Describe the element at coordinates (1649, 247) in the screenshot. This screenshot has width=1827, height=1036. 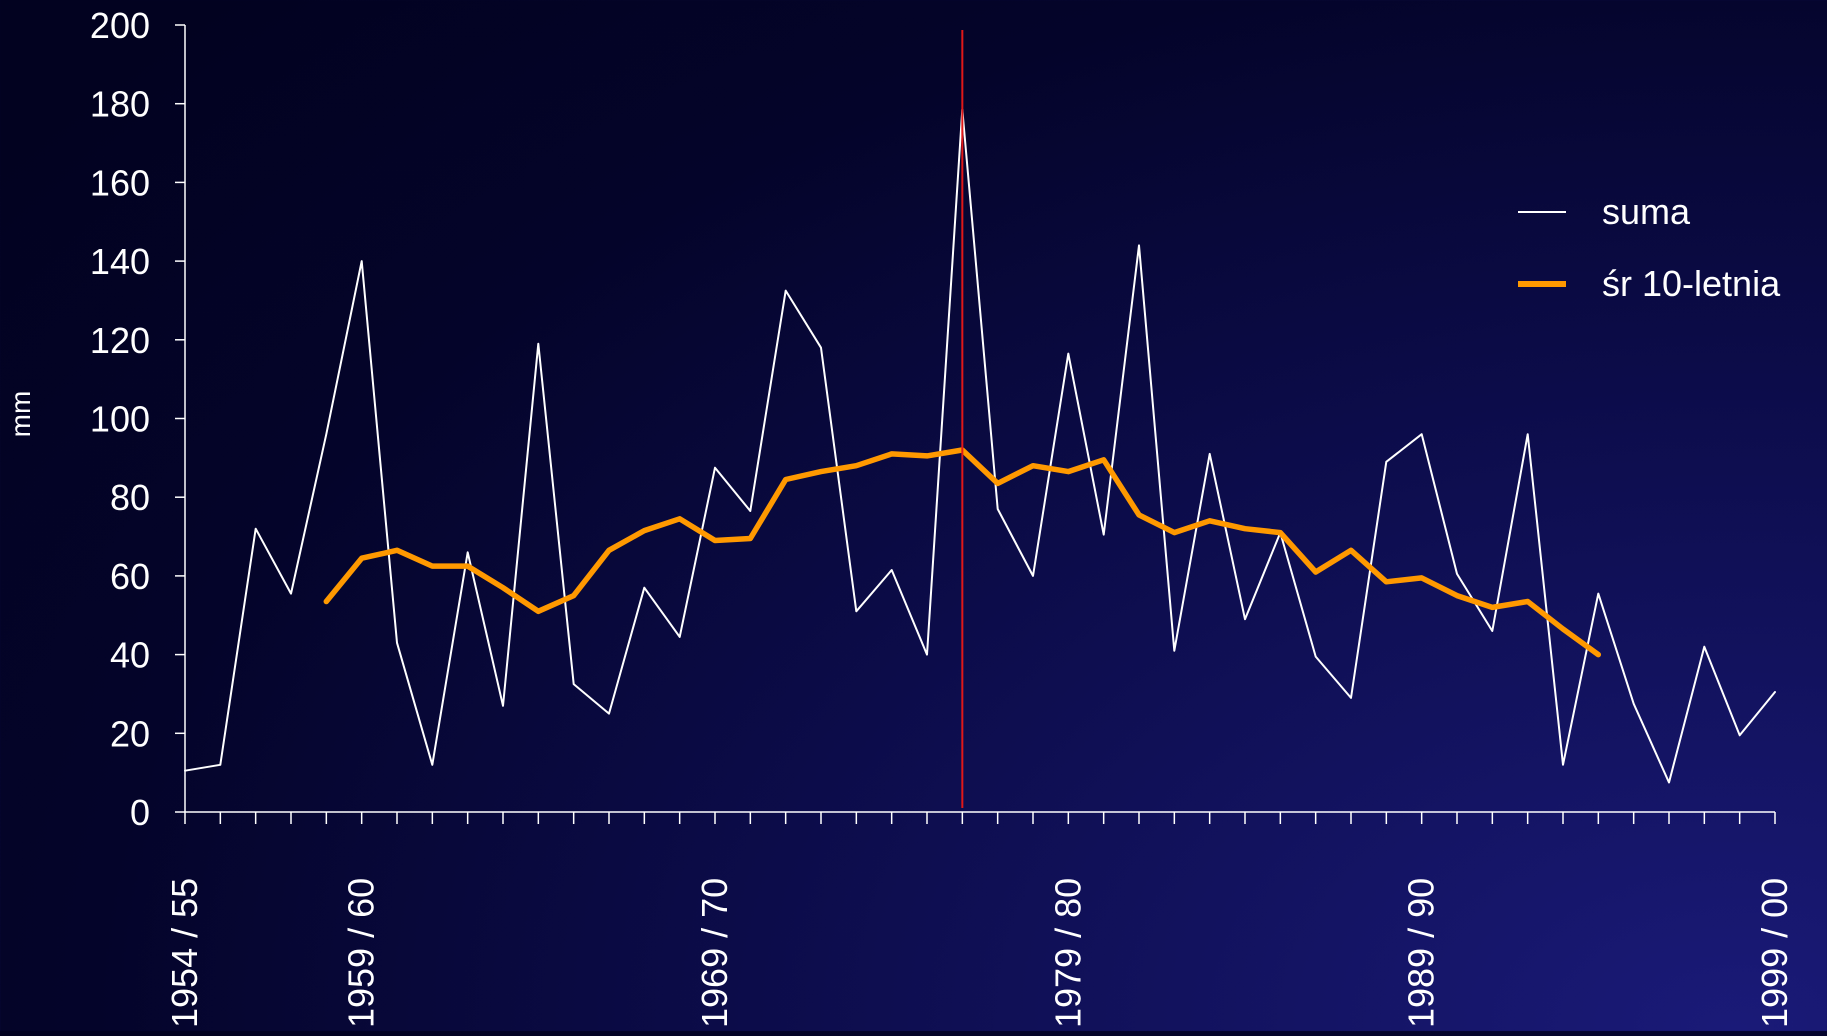
I see `legend: suma śr 10-letnia` at that location.